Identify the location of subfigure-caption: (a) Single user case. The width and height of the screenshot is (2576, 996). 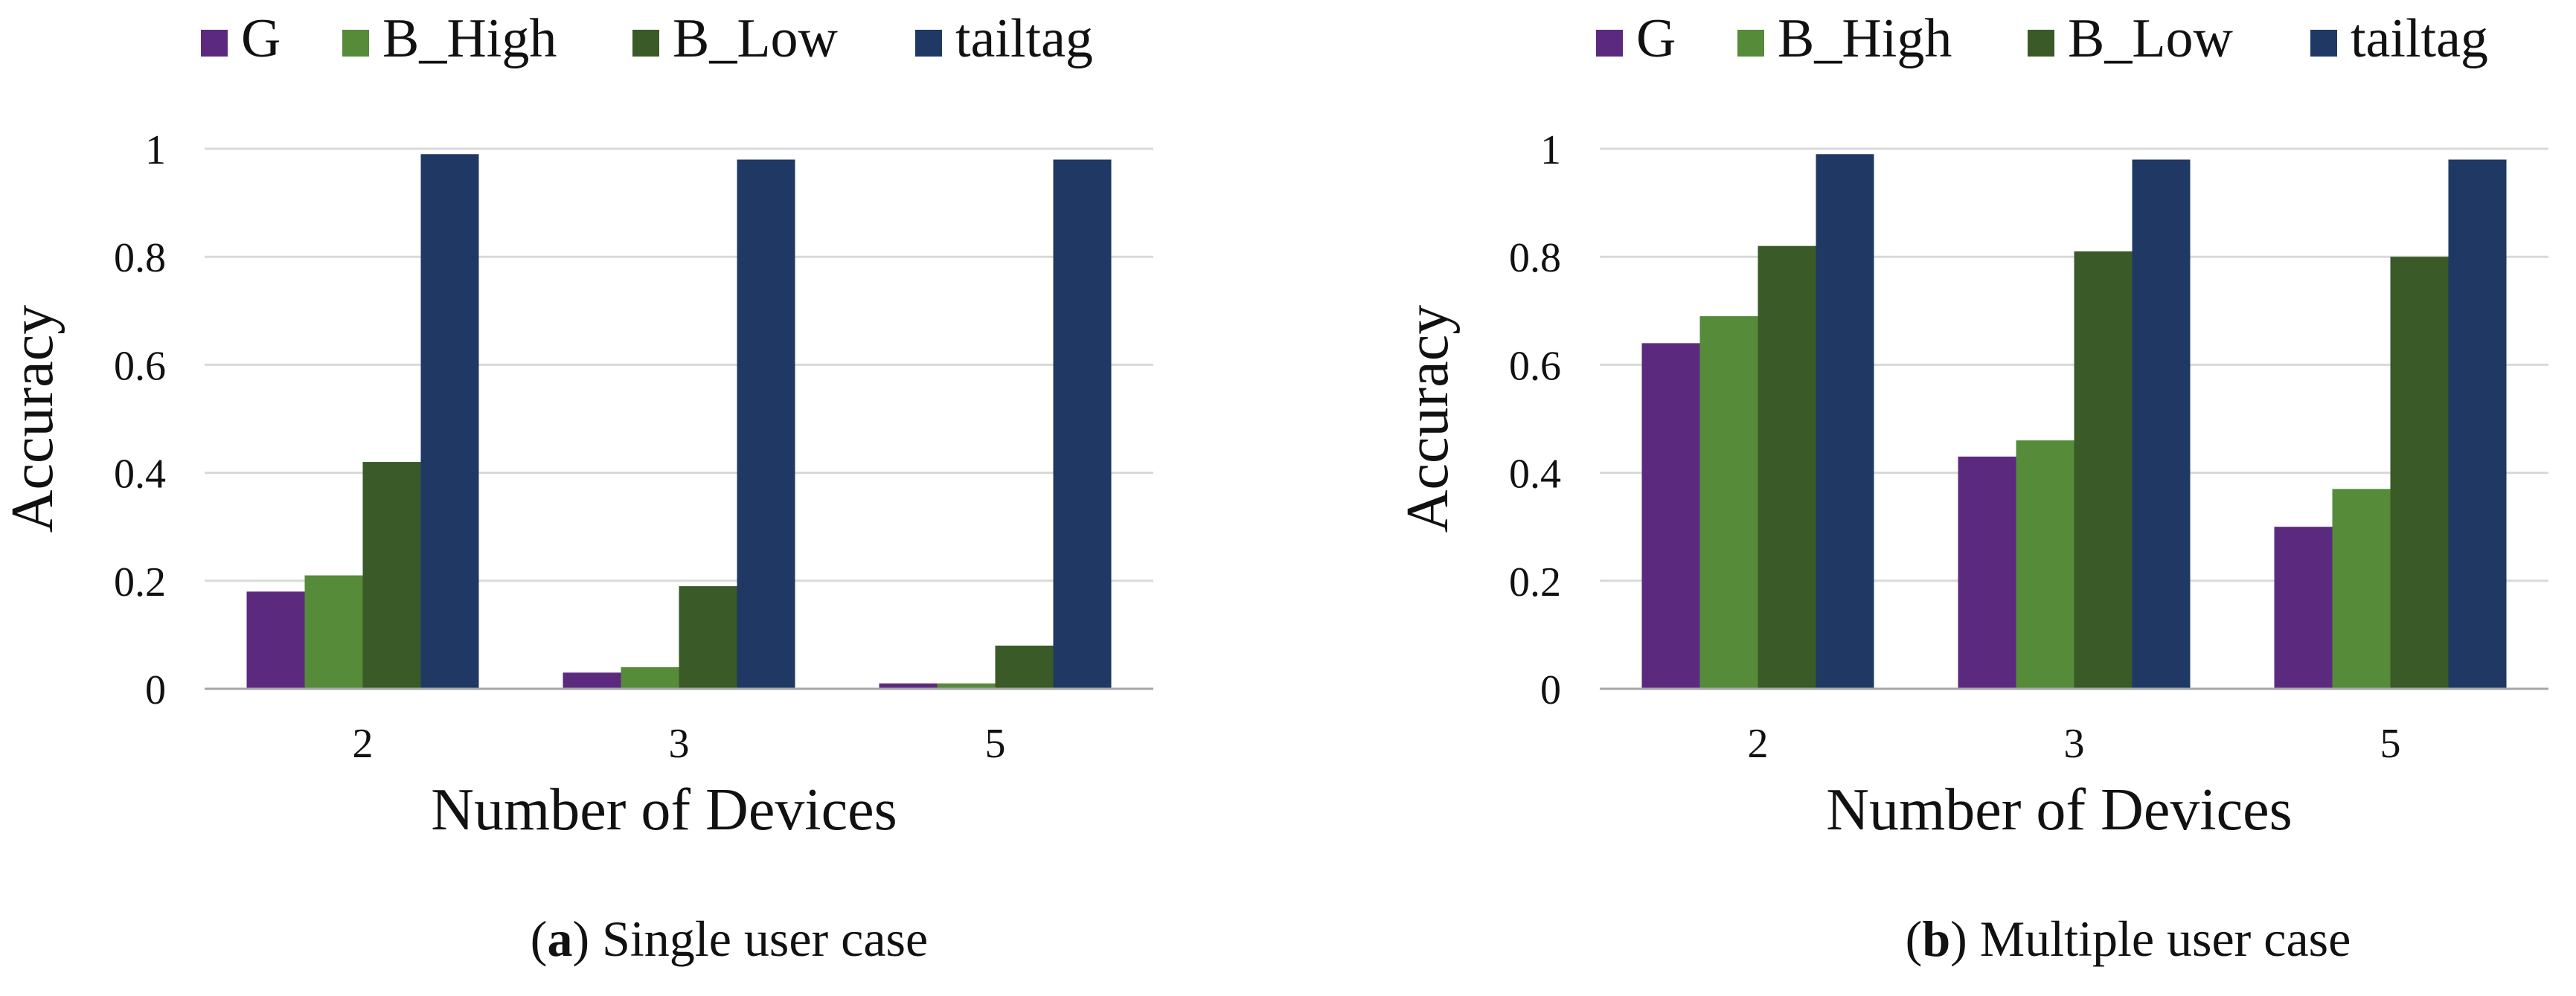
(729, 939).